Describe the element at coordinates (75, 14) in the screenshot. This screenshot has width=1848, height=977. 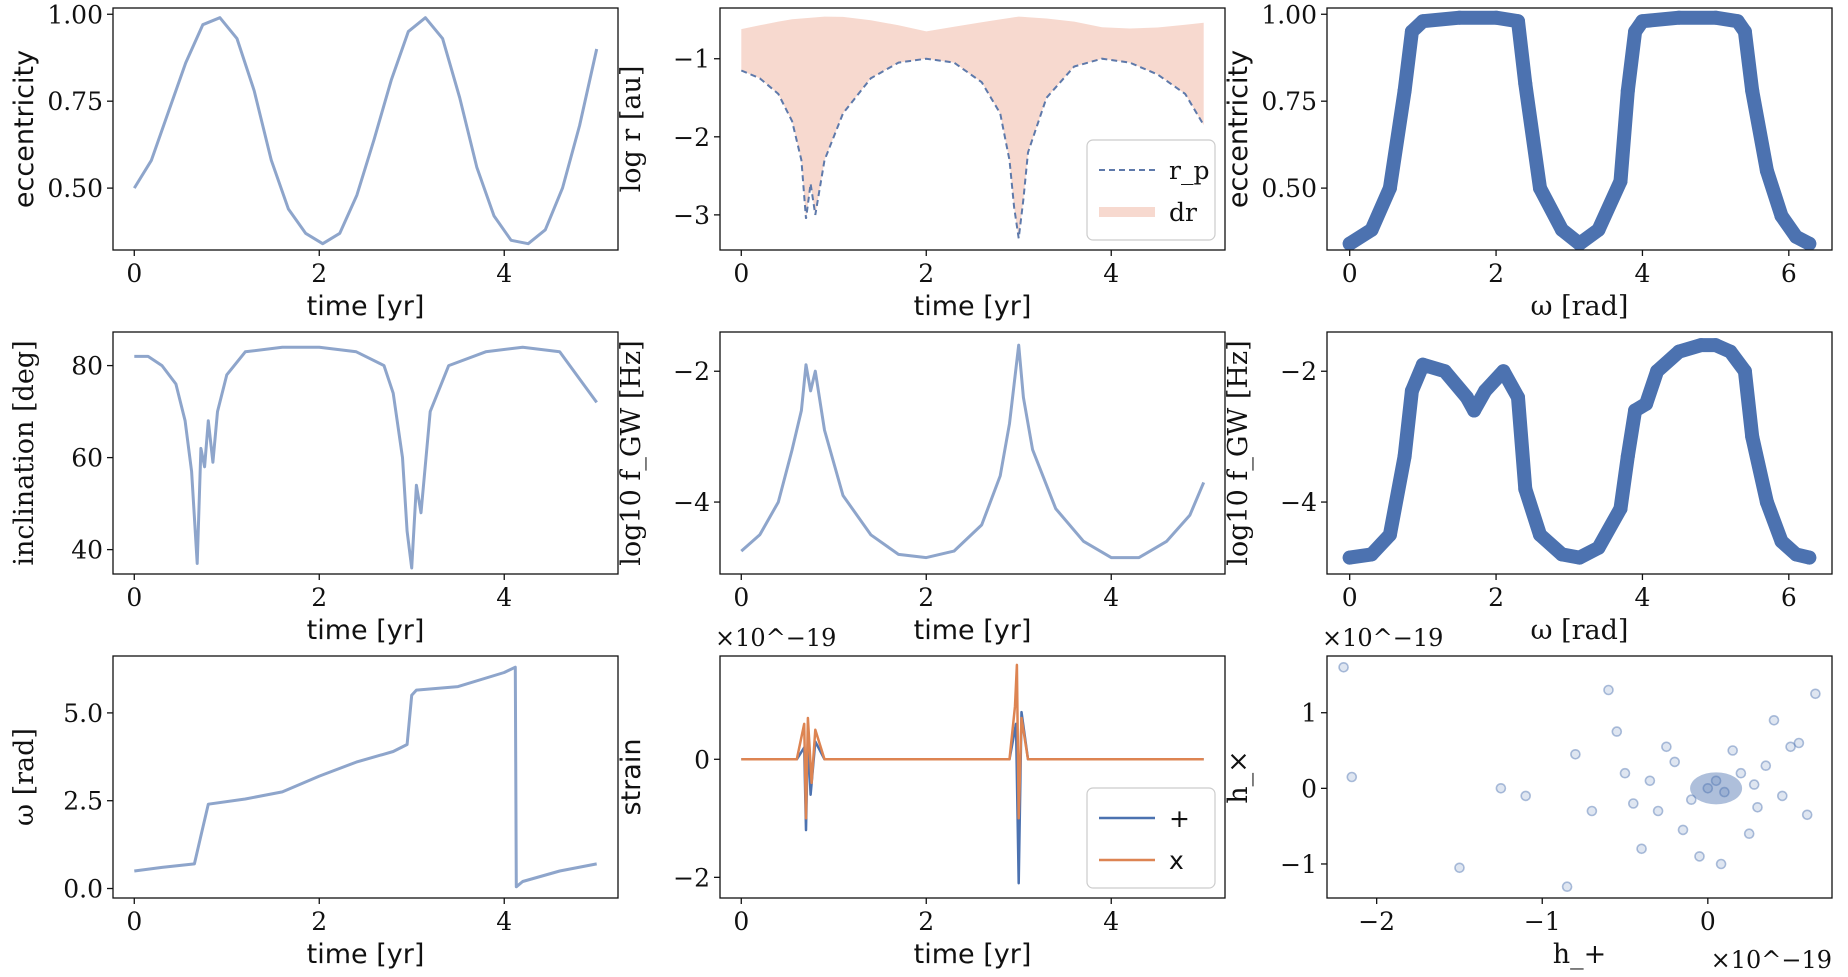
I see `y-tick-label: 1.00` at that location.